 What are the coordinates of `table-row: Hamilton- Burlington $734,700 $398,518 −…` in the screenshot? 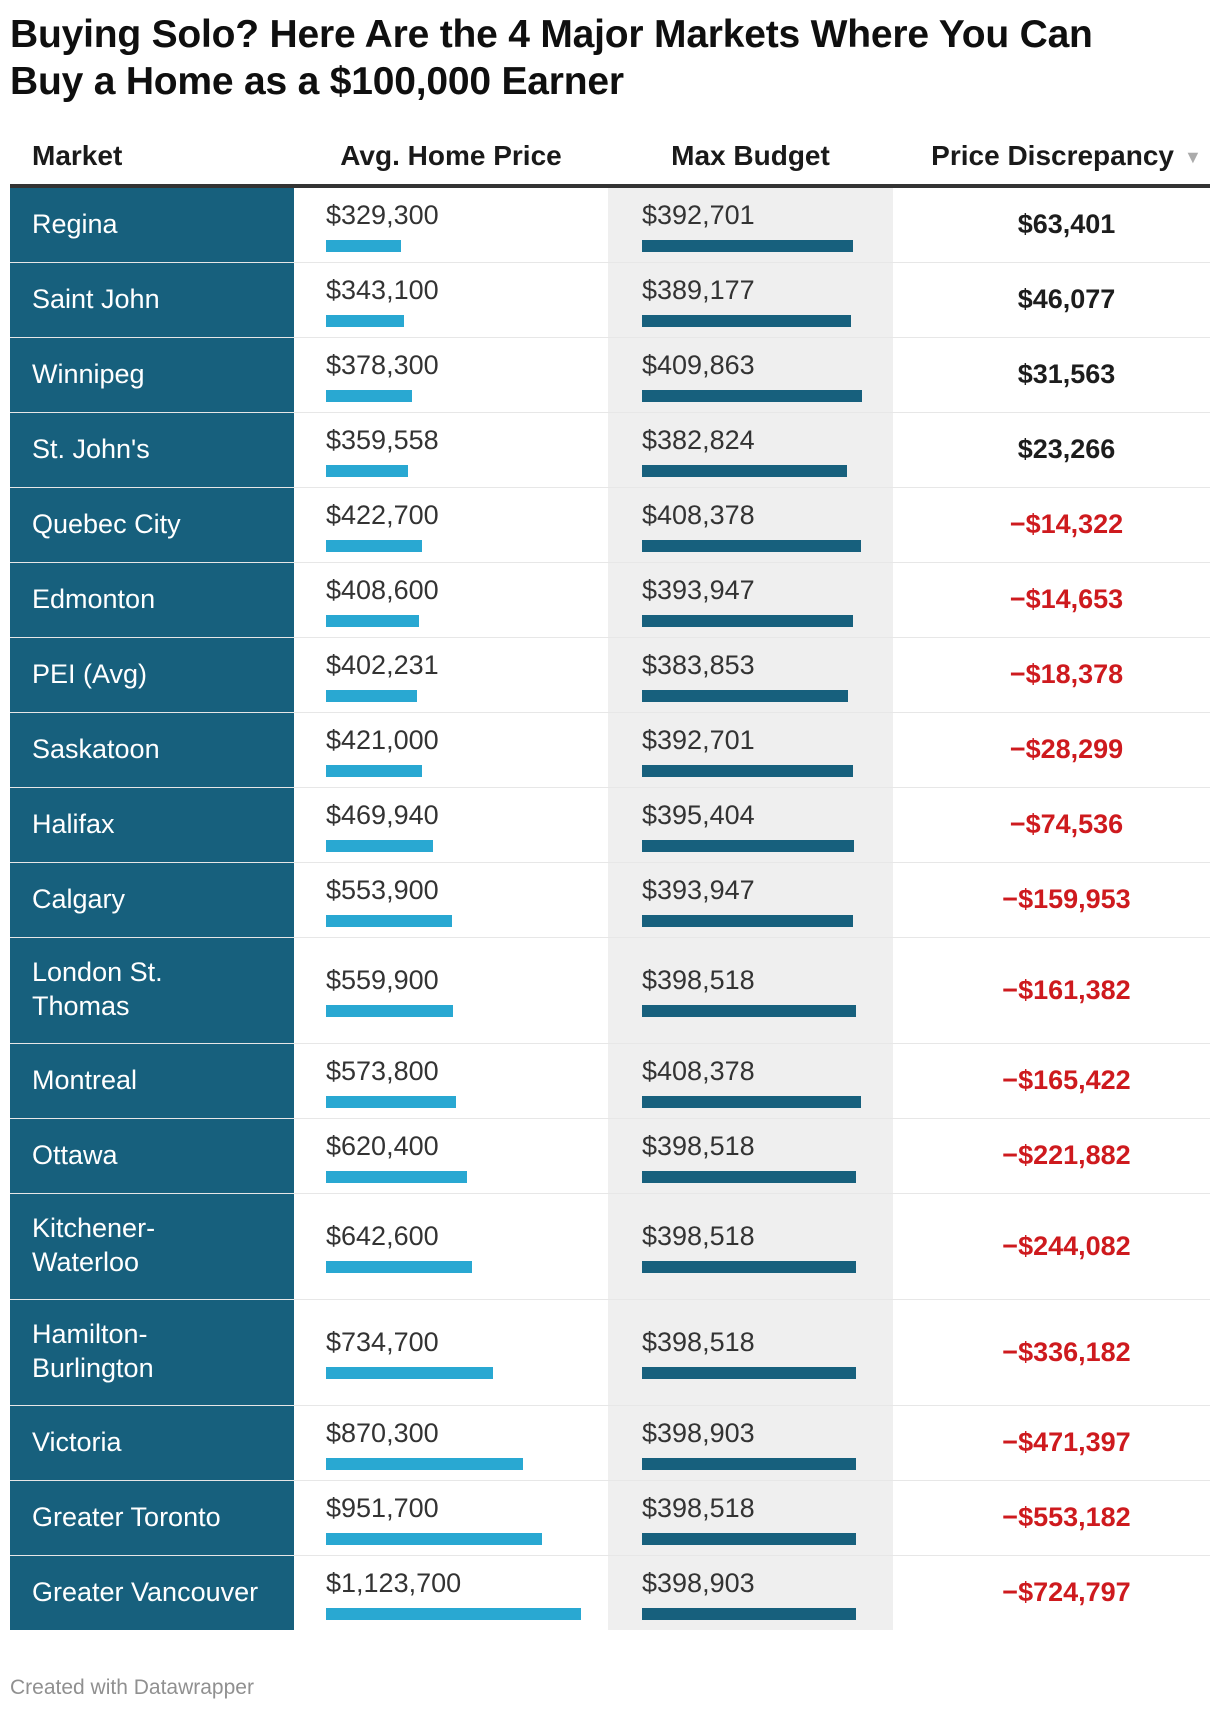 It's located at (610, 1351).